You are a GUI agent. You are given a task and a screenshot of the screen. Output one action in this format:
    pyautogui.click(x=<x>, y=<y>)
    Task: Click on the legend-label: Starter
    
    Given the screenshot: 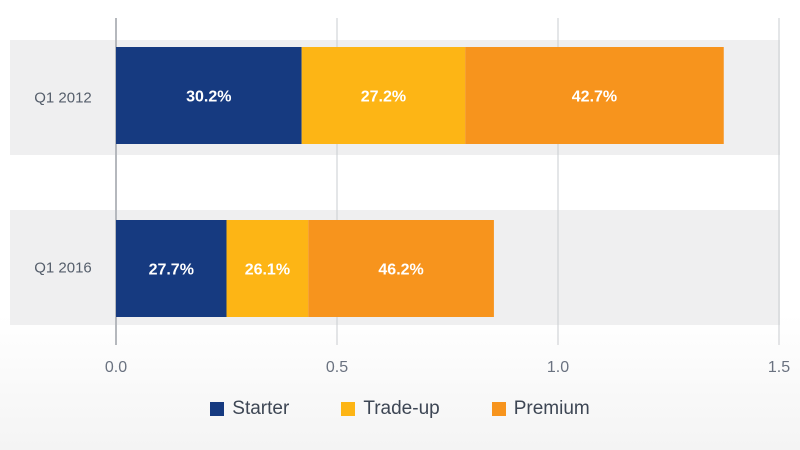 What is the action you would take?
    pyautogui.click(x=261, y=408)
    